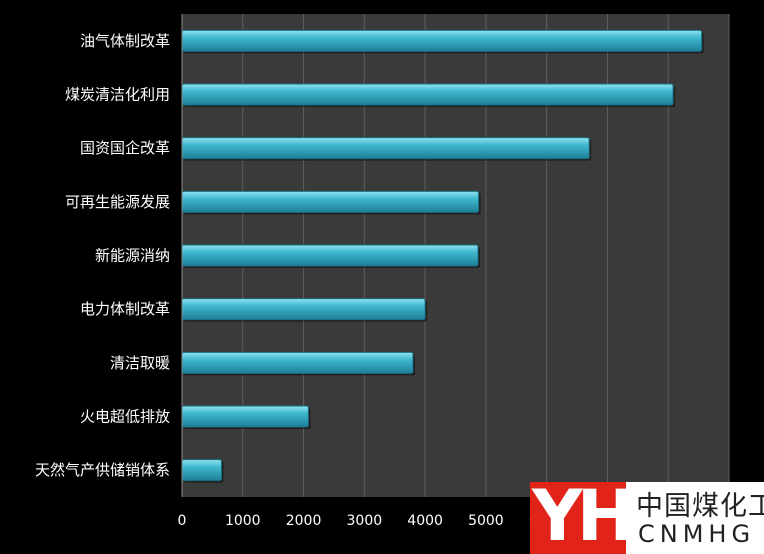 Image resolution: width=764 pixels, height=554 pixels. I want to click on x-tick-label: 5000, so click(486, 521).